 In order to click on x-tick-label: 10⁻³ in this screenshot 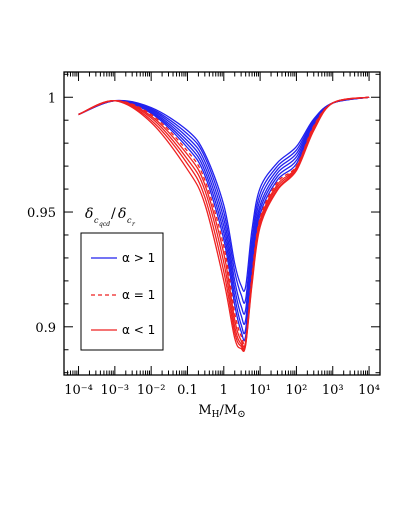, I will do `click(115, 390)`.